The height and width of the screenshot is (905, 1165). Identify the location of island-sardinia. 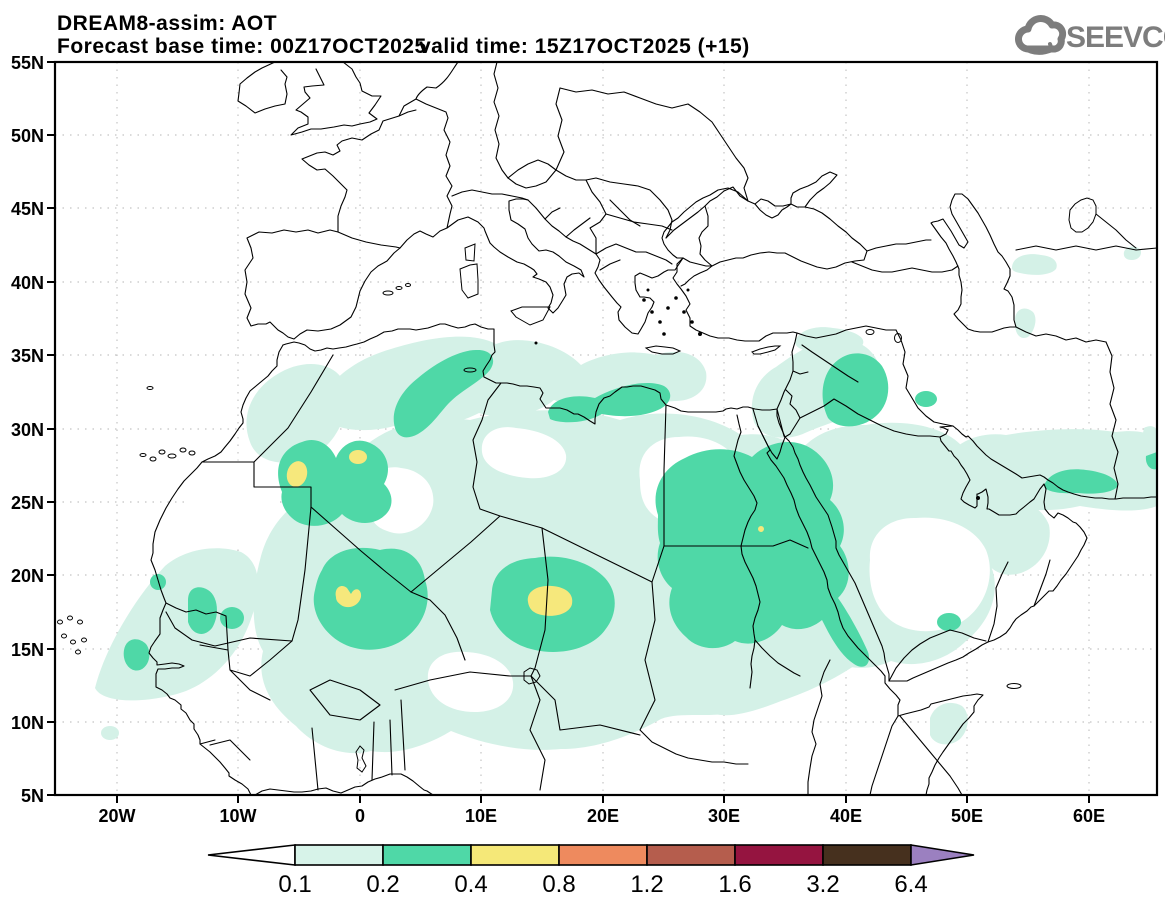
(469, 281).